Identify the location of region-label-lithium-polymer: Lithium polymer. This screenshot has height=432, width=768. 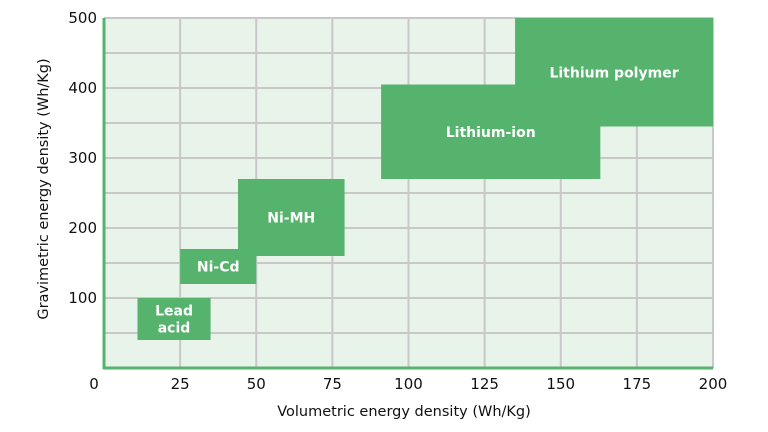
(613, 73).